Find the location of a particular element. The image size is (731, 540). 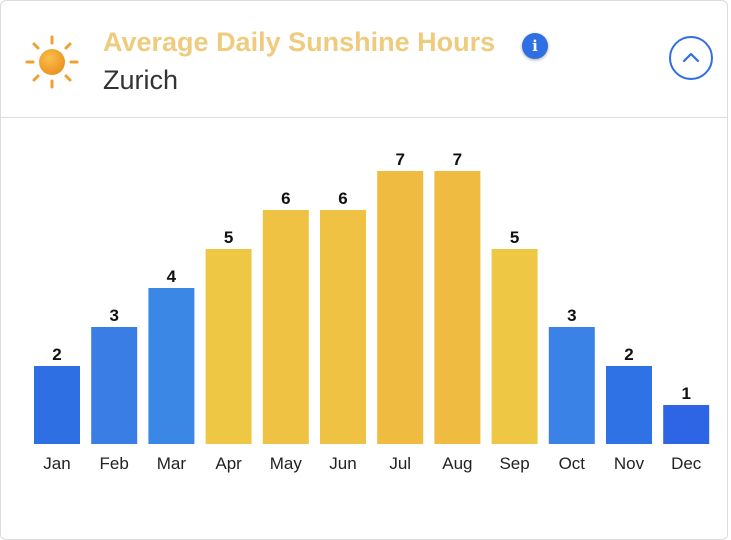

bar-may is located at coordinates (285, 327).